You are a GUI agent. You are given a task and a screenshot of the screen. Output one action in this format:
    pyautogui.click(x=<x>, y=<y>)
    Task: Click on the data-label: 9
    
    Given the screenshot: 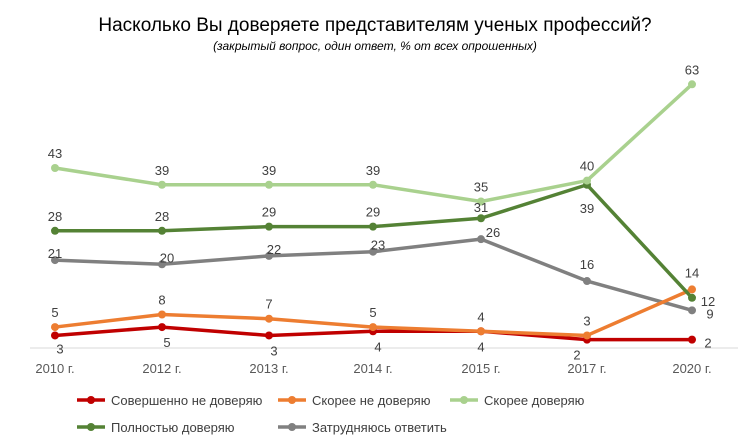 What is the action you would take?
    pyautogui.click(x=709, y=313)
    